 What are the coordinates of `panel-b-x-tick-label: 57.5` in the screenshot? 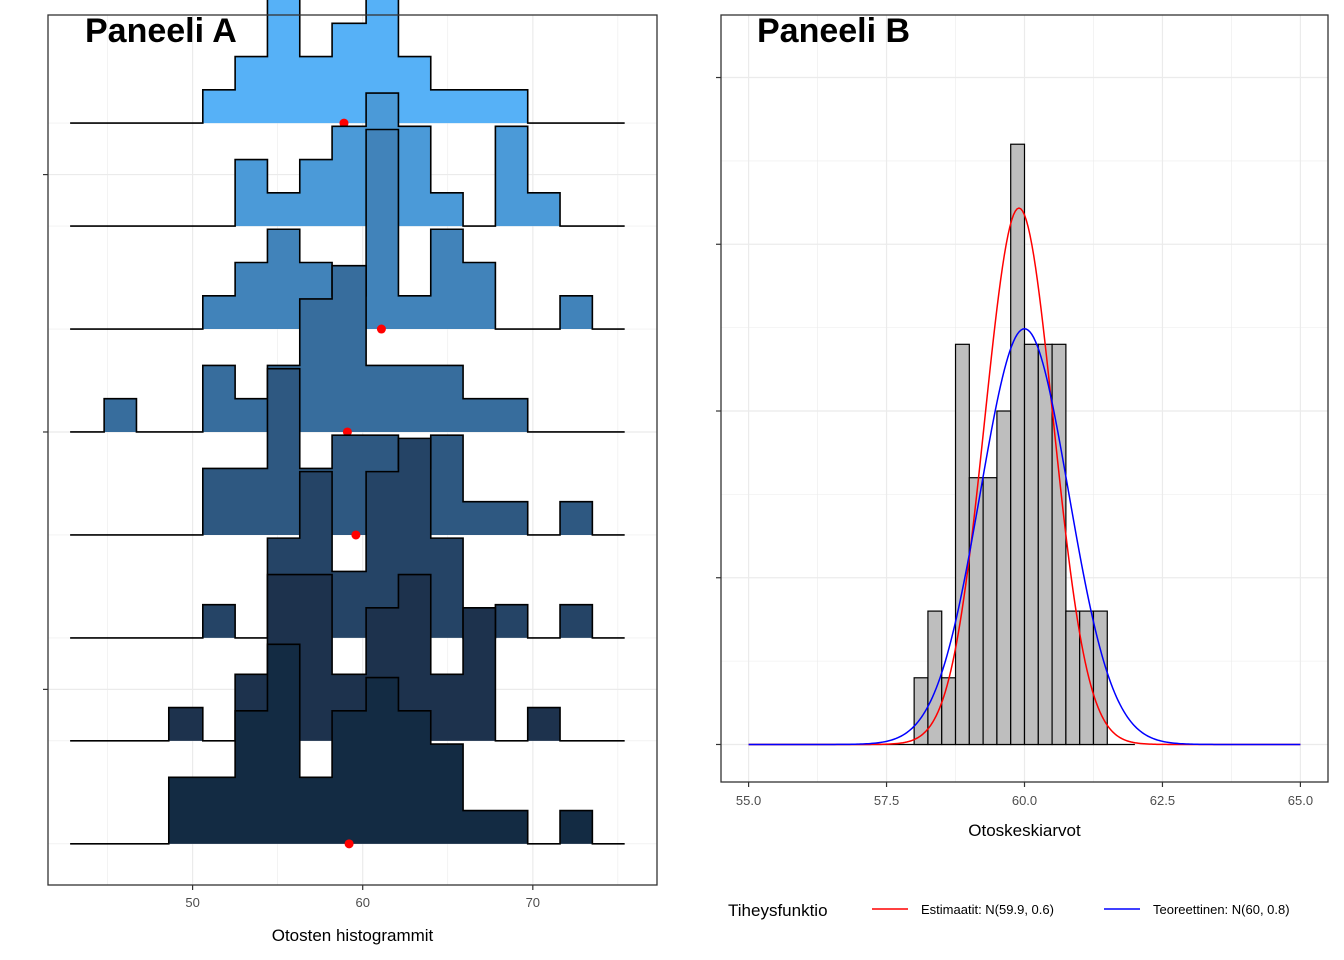 It's located at (886, 800).